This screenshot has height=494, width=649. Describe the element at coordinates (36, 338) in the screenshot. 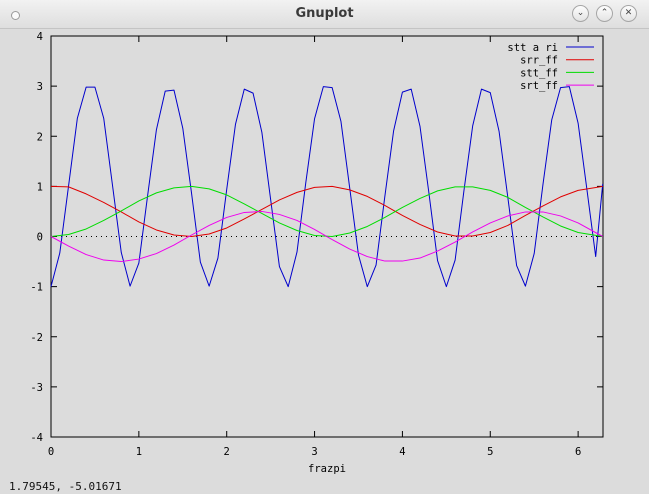

I see `y-tick-label: -2` at that location.